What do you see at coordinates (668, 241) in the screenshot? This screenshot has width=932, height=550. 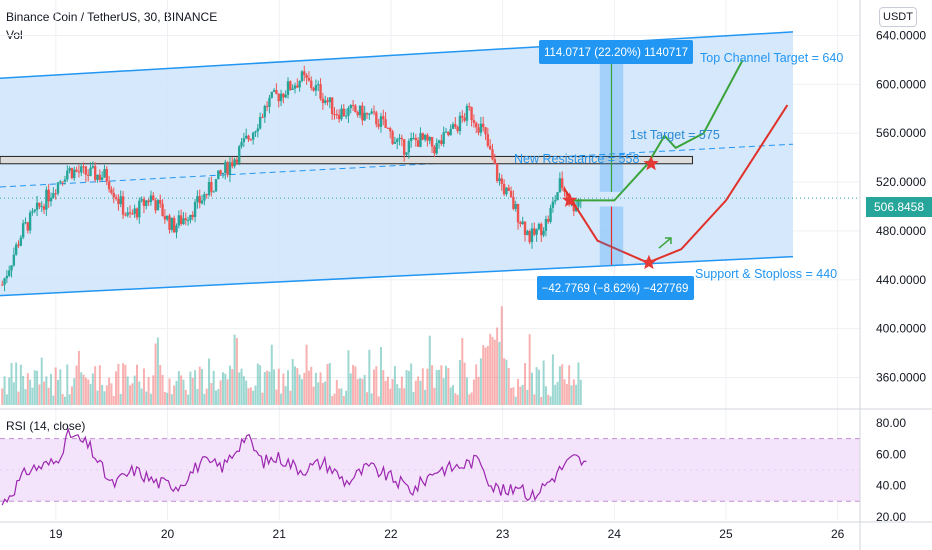 I see `small-up-arrow-head` at bounding box center [668, 241].